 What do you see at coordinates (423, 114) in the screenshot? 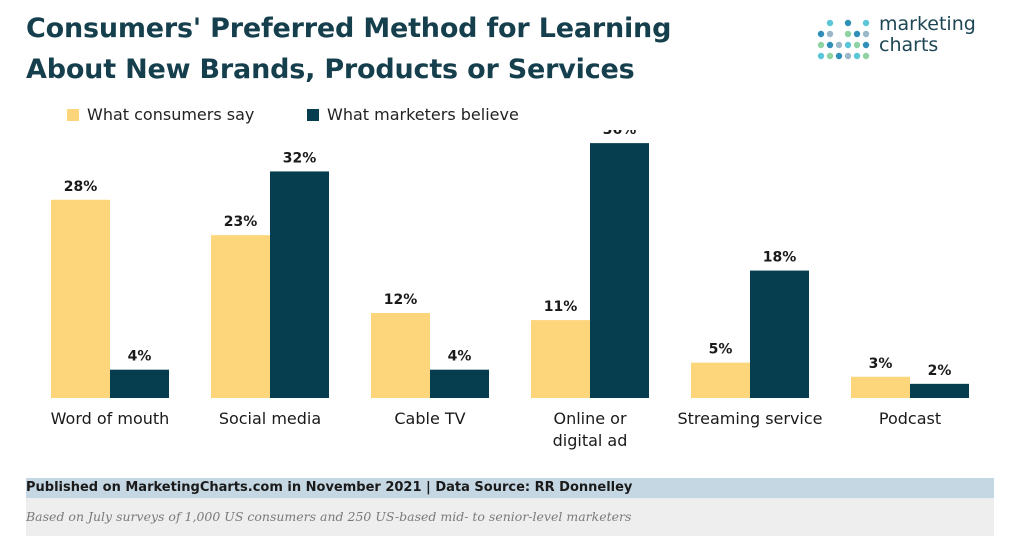
I see `legend-label-marketers: What marketers believe` at bounding box center [423, 114].